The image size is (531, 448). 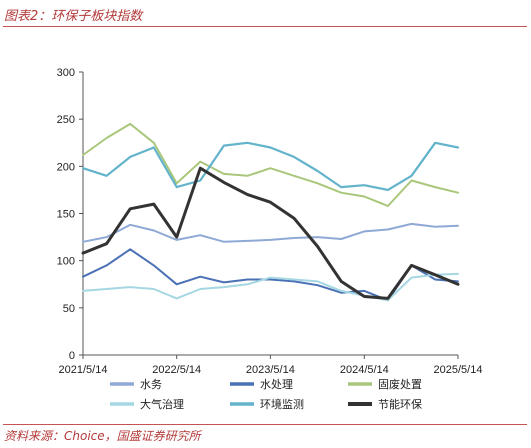 What do you see at coordinates (66, 215) in the screenshot?
I see `y-tick-label: 150` at bounding box center [66, 215].